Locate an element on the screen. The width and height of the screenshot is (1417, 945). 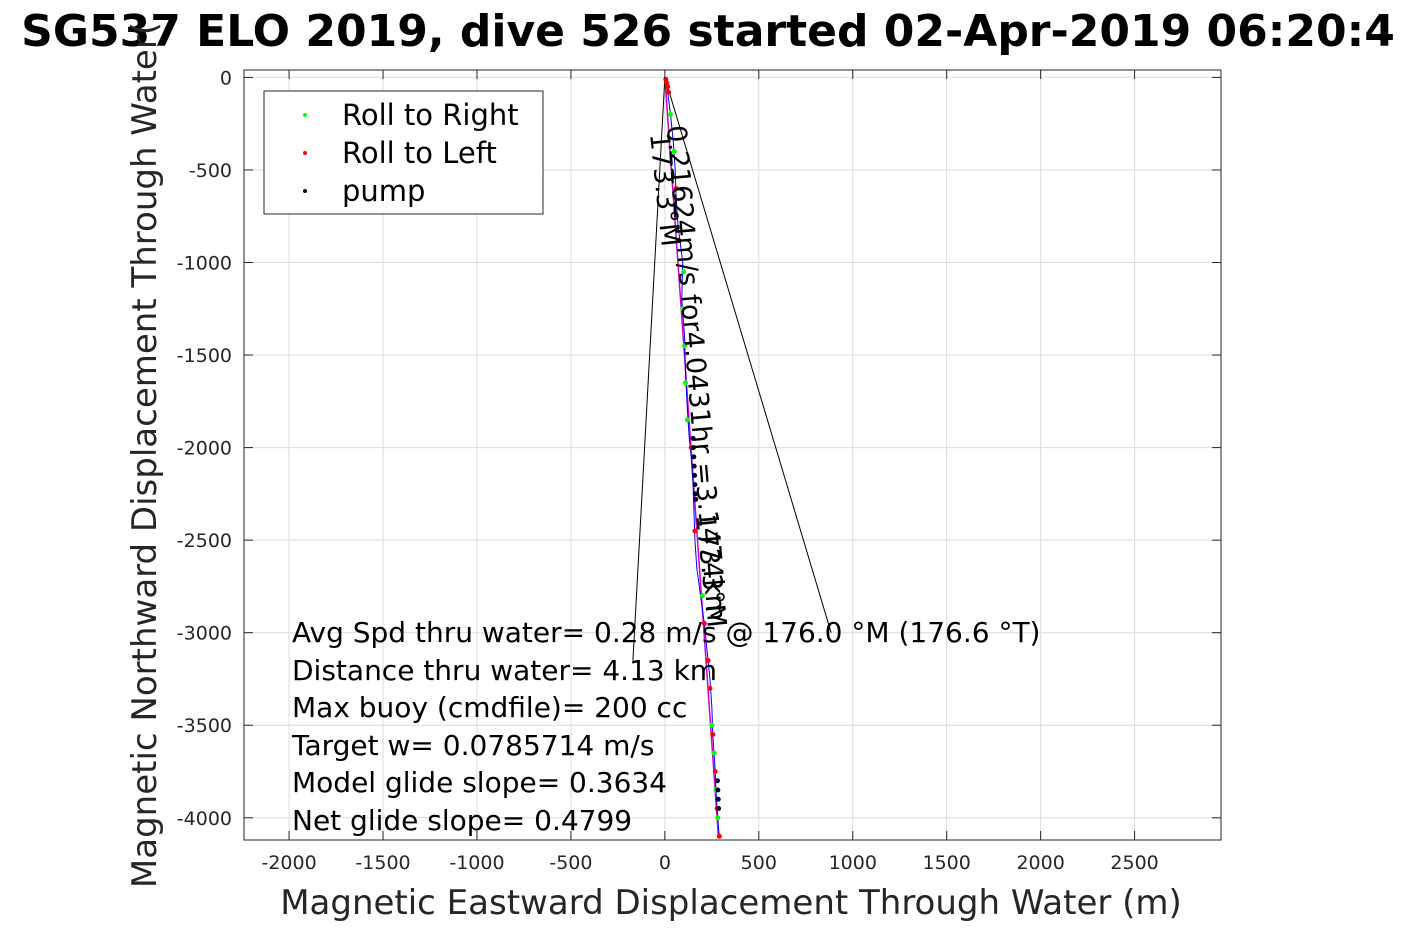
y-tick-label: -2000 is located at coordinates (204, 449).